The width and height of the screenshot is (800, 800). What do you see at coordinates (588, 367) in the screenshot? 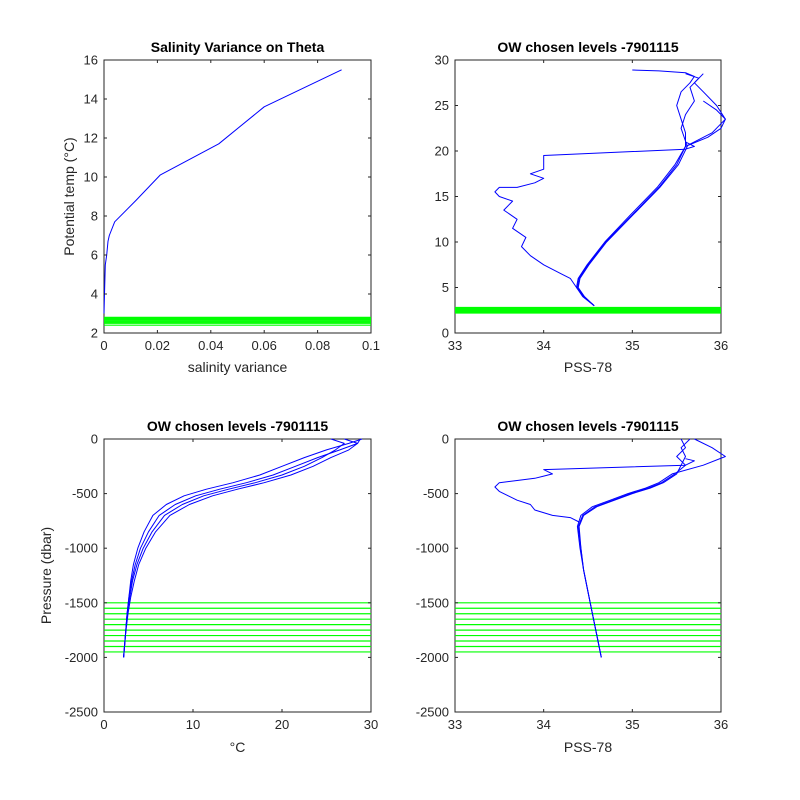
I see `panel-1-xlabel: PSS-78` at bounding box center [588, 367].